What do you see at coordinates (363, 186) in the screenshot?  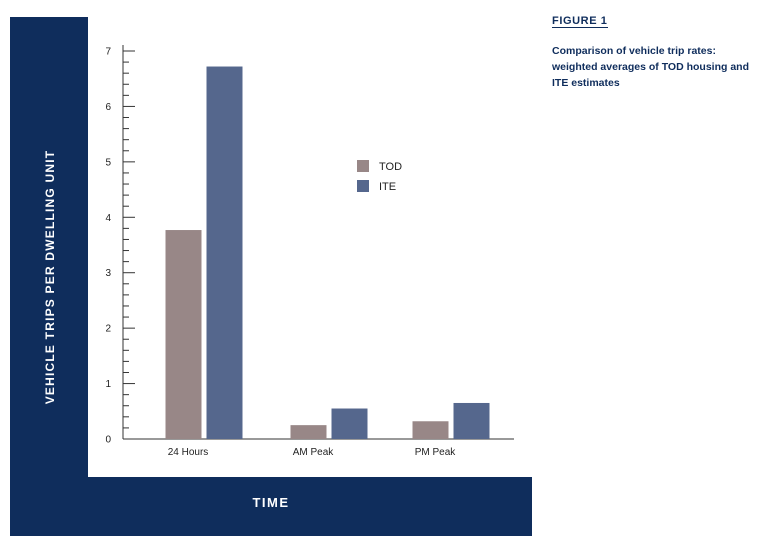 I see `legend-swatch-ite` at bounding box center [363, 186].